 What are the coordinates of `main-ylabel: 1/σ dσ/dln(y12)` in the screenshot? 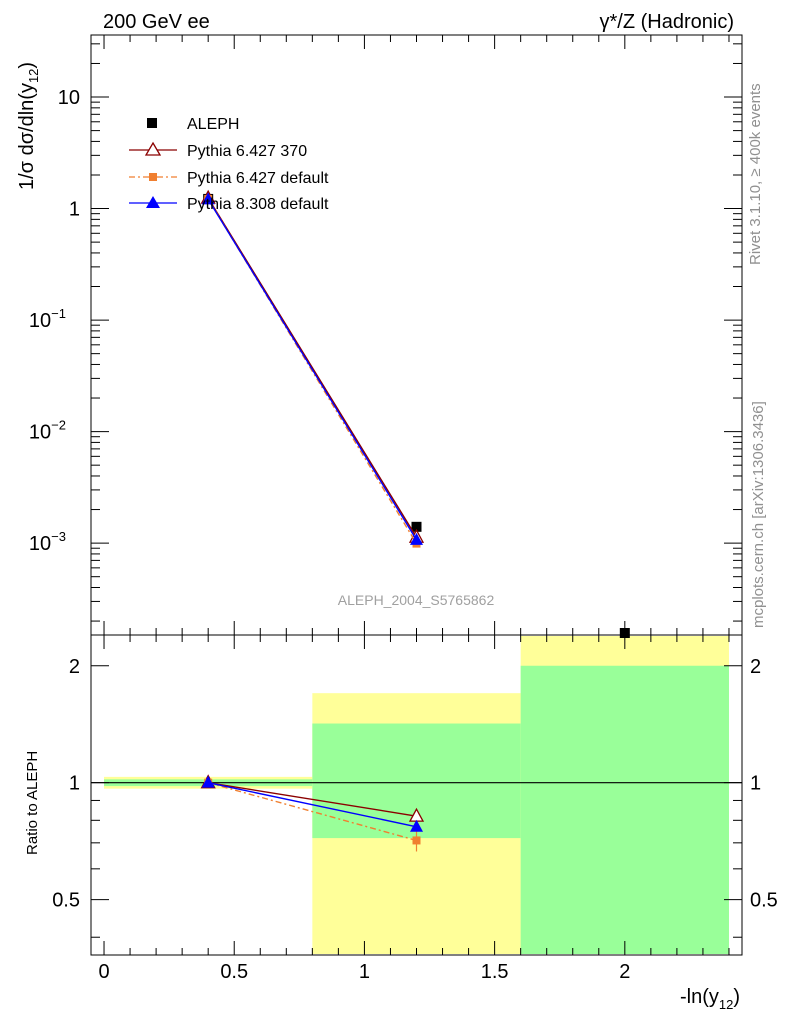 It's located at (28, 126).